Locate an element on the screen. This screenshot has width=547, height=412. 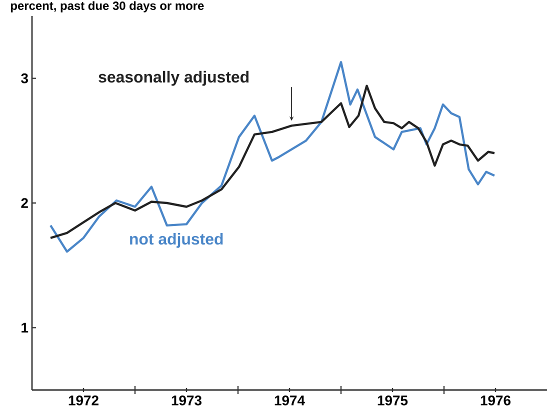
x-tick-label: 1976 is located at coordinates (495, 401).